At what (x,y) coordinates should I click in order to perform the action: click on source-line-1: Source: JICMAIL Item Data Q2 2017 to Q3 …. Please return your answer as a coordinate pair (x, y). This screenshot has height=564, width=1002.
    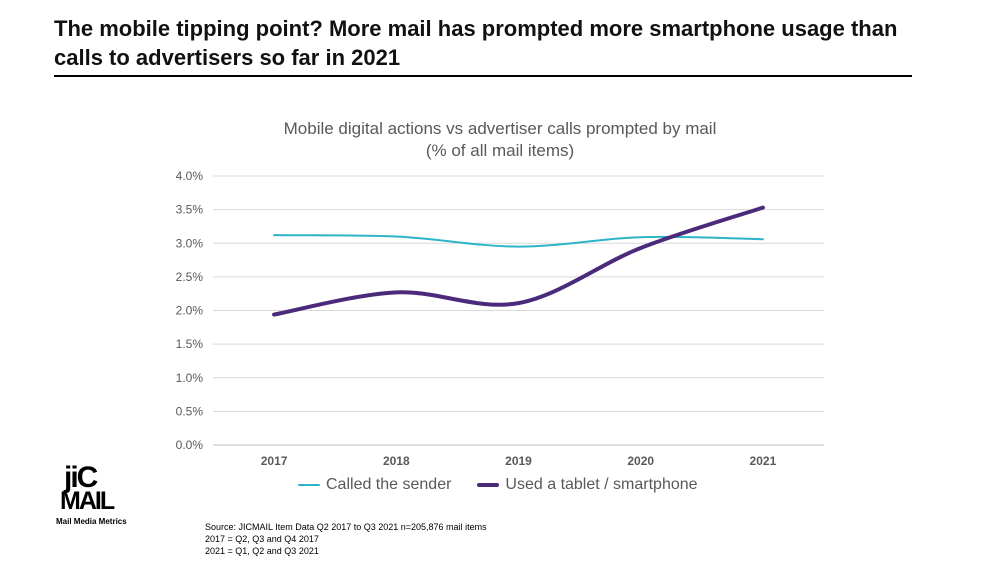
    Looking at the image, I should click on (346, 527).